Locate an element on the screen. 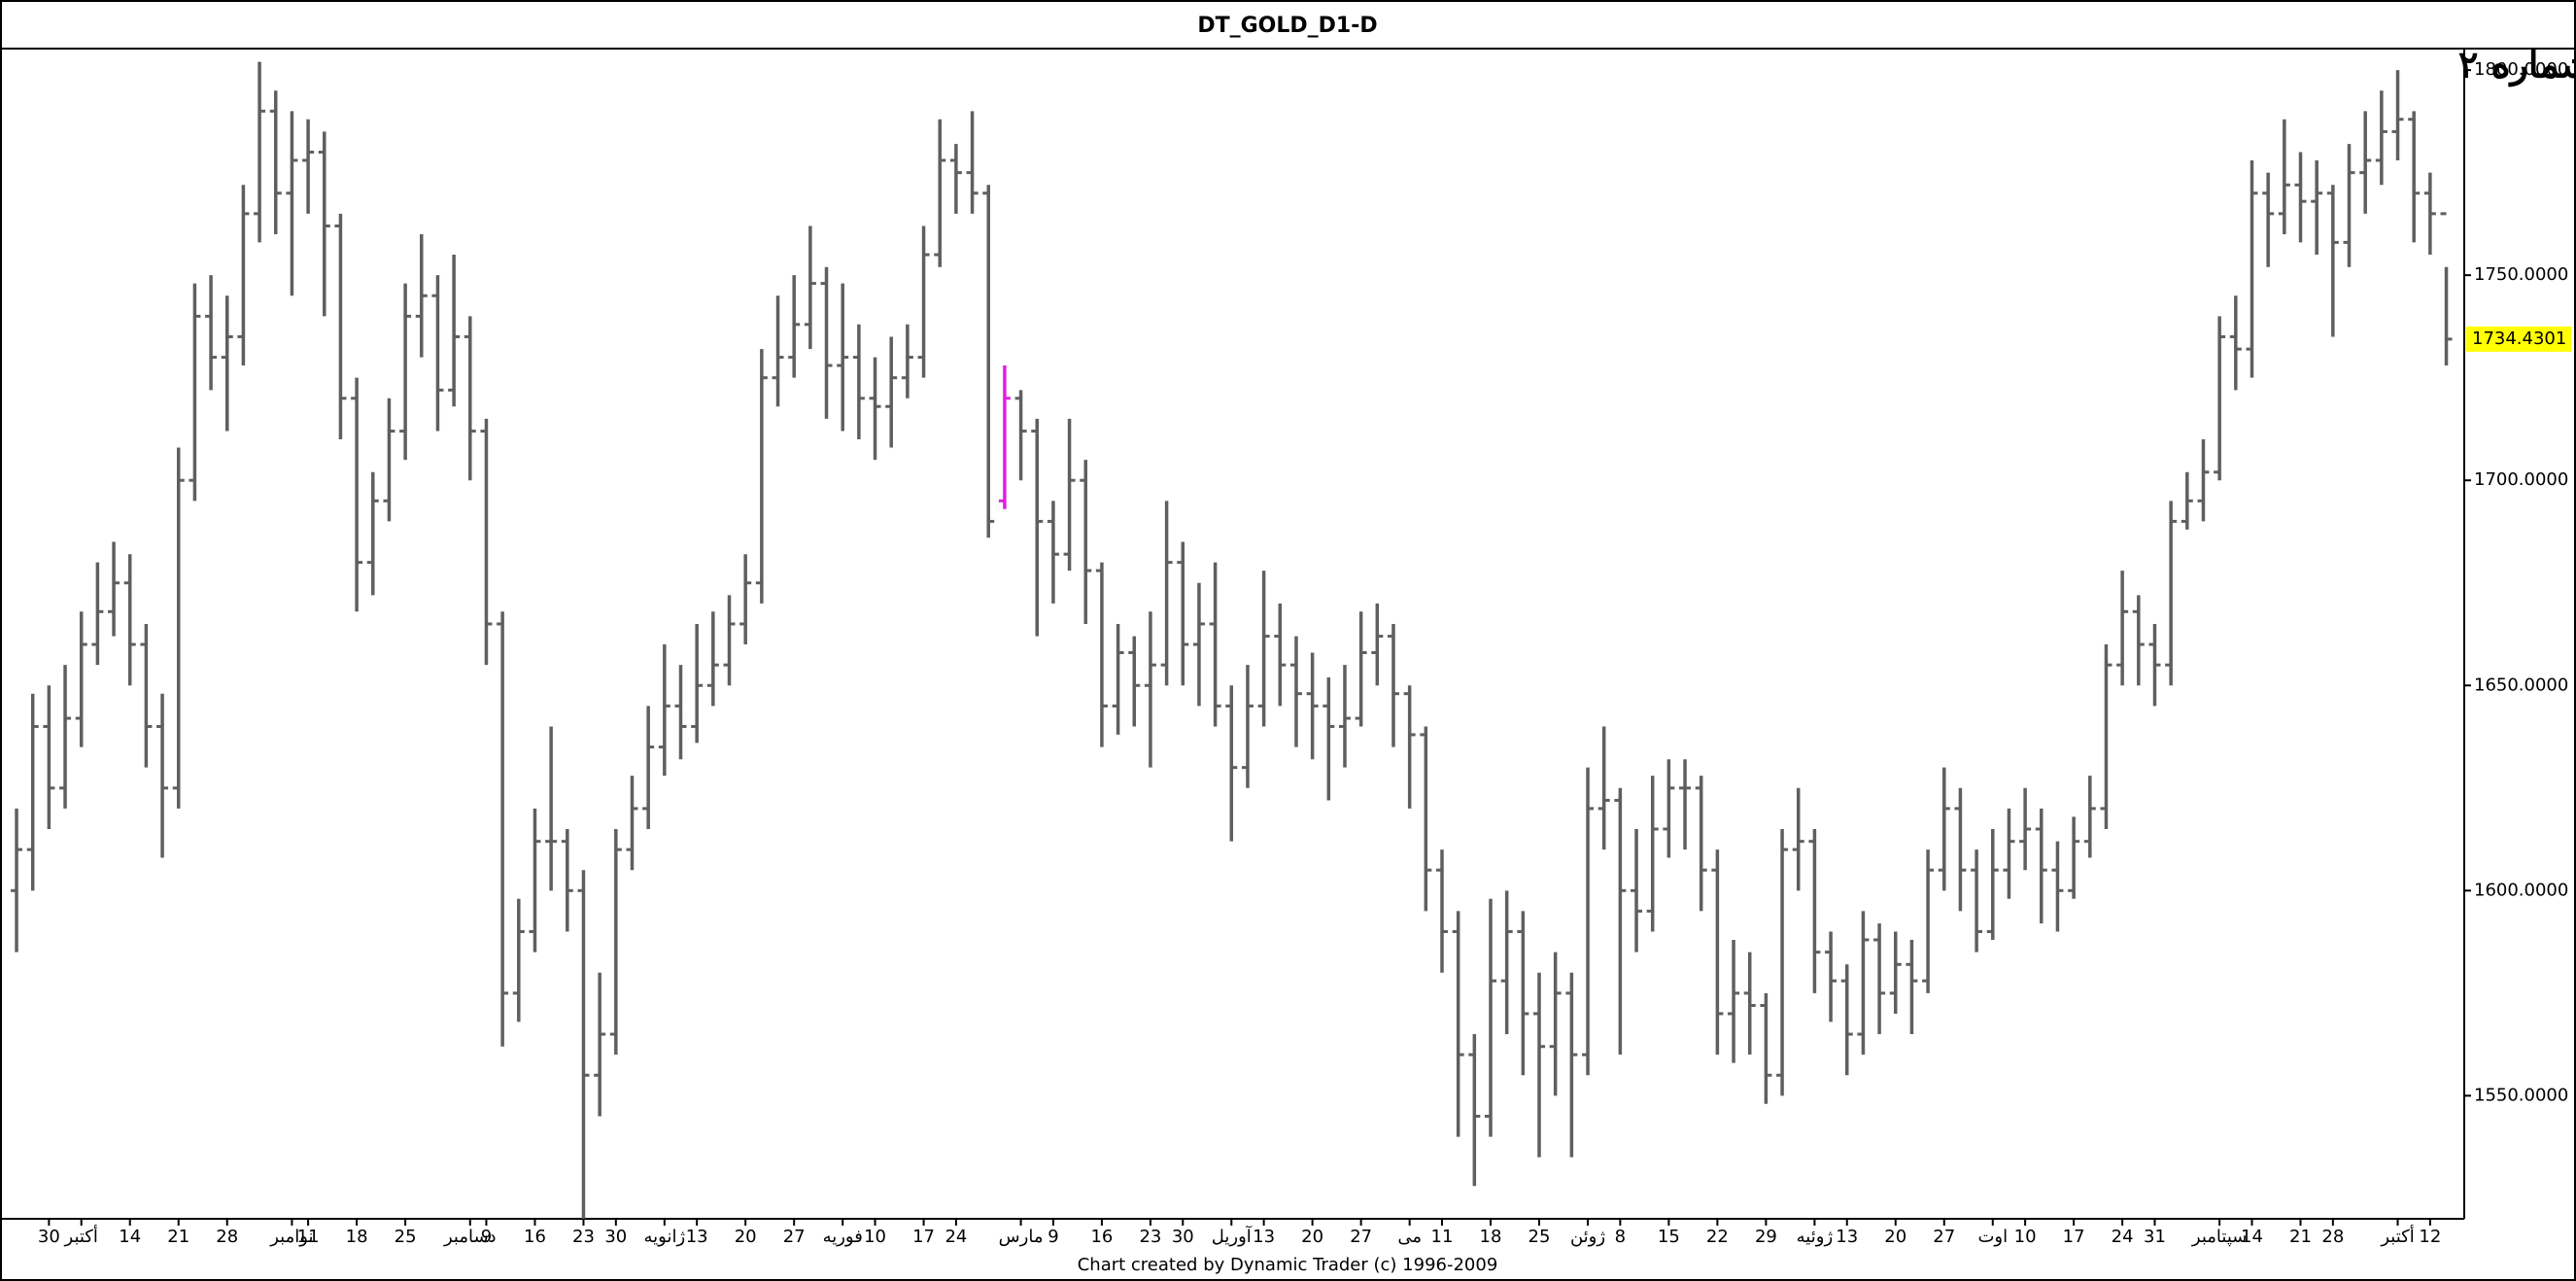  x-tick-label: اوت is located at coordinates (1992, 1237).